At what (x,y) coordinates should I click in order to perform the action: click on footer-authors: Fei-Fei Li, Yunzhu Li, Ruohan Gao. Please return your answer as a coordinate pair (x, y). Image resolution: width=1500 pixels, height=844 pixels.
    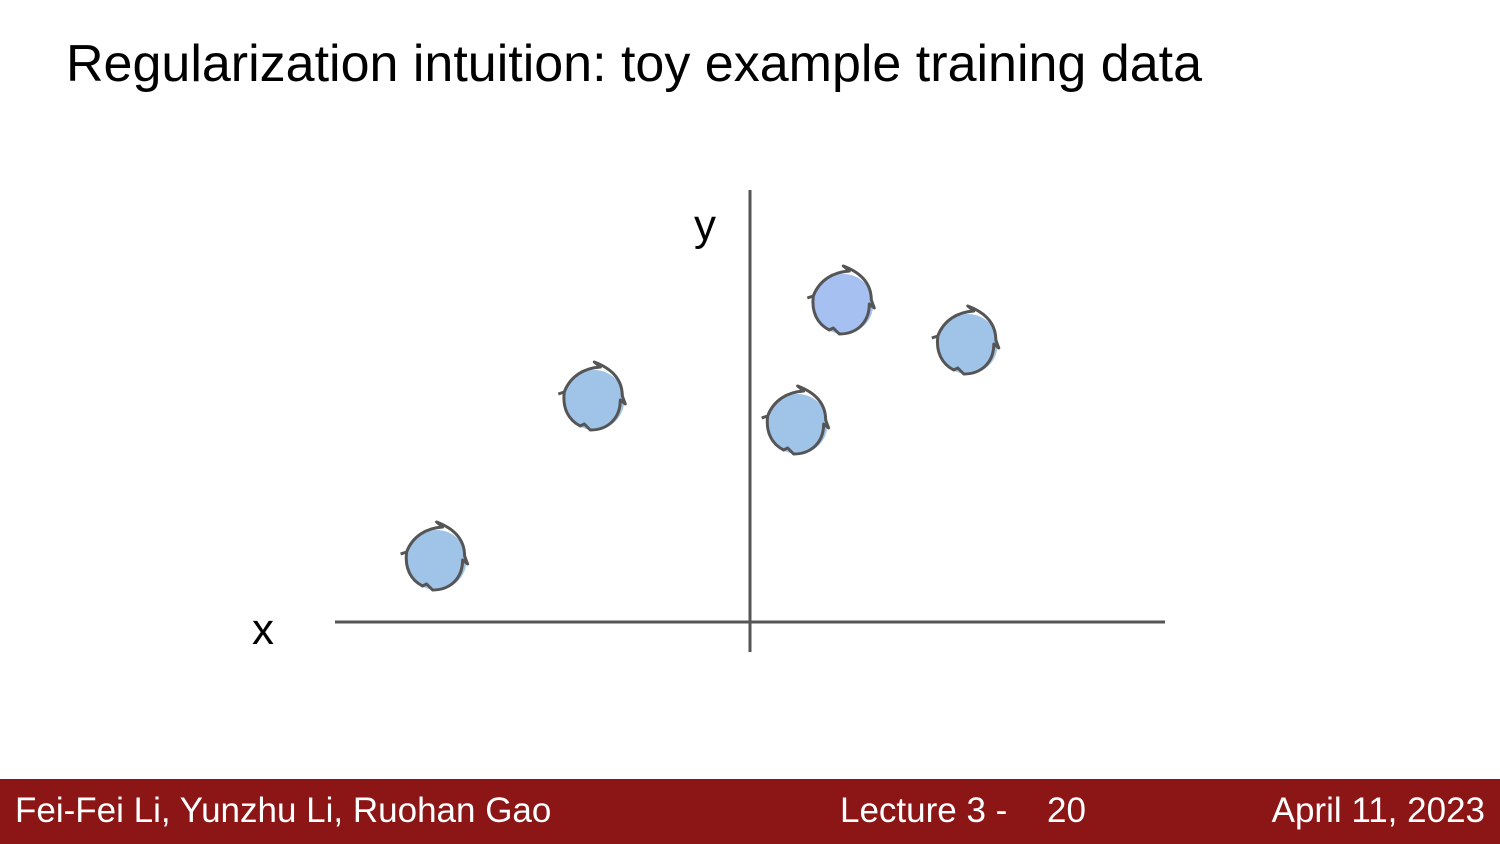
    Looking at the image, I should click on (283, 810).